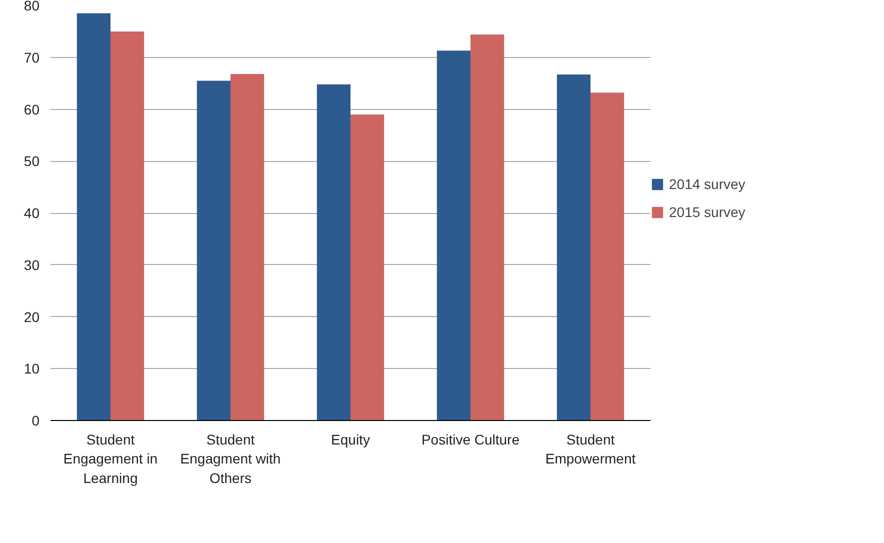 This screenshot has width=884, height=543. Describe the element at coordinates (707, 184) in the screenshot. I see `legend-label: 2014 survey` at that location.